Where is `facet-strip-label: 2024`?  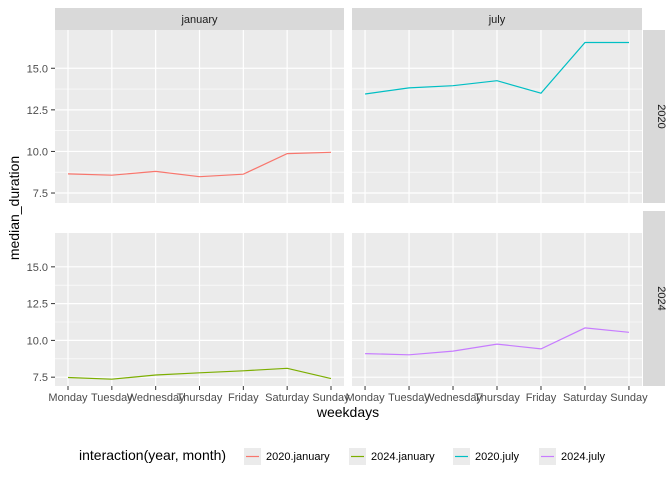 facet-strip-label: 2024 is located at coordinates (661, 298).